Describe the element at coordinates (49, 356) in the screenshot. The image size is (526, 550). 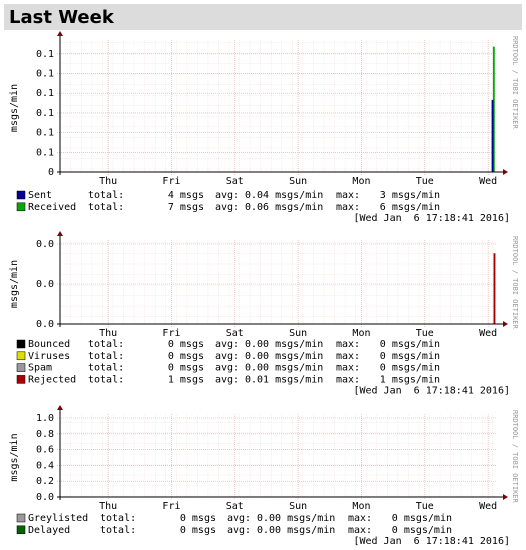
I see `legend-name: Viruses` at that location.